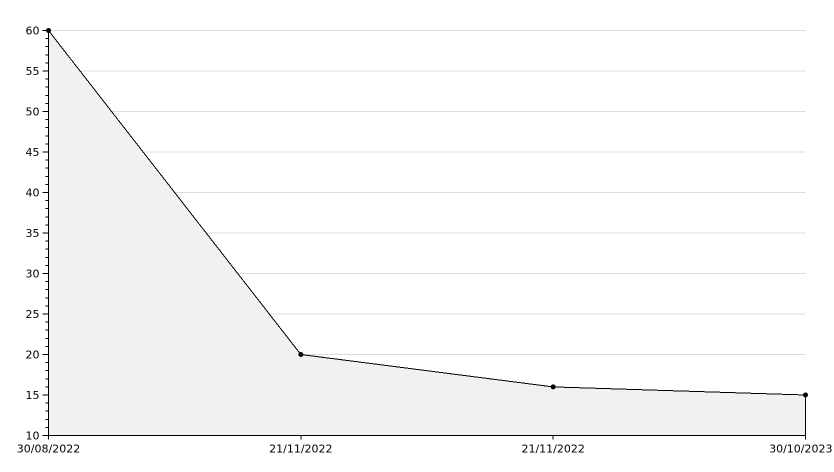  What do you see at coordinates (33, 193) in the screenshot?
I see `y-tick-label: 40` at bounding box center [33, 193].